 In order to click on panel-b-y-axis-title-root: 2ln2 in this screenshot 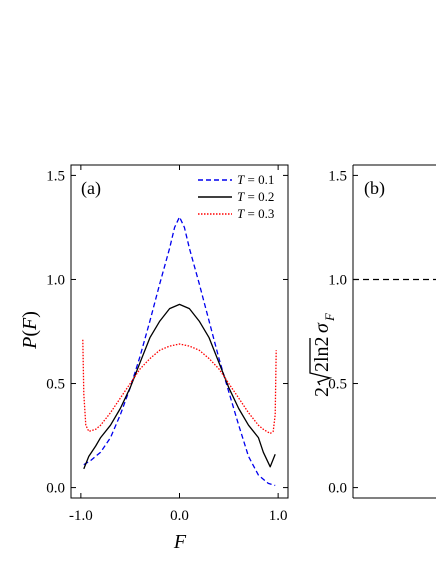, I will do `click(322, 354)`.